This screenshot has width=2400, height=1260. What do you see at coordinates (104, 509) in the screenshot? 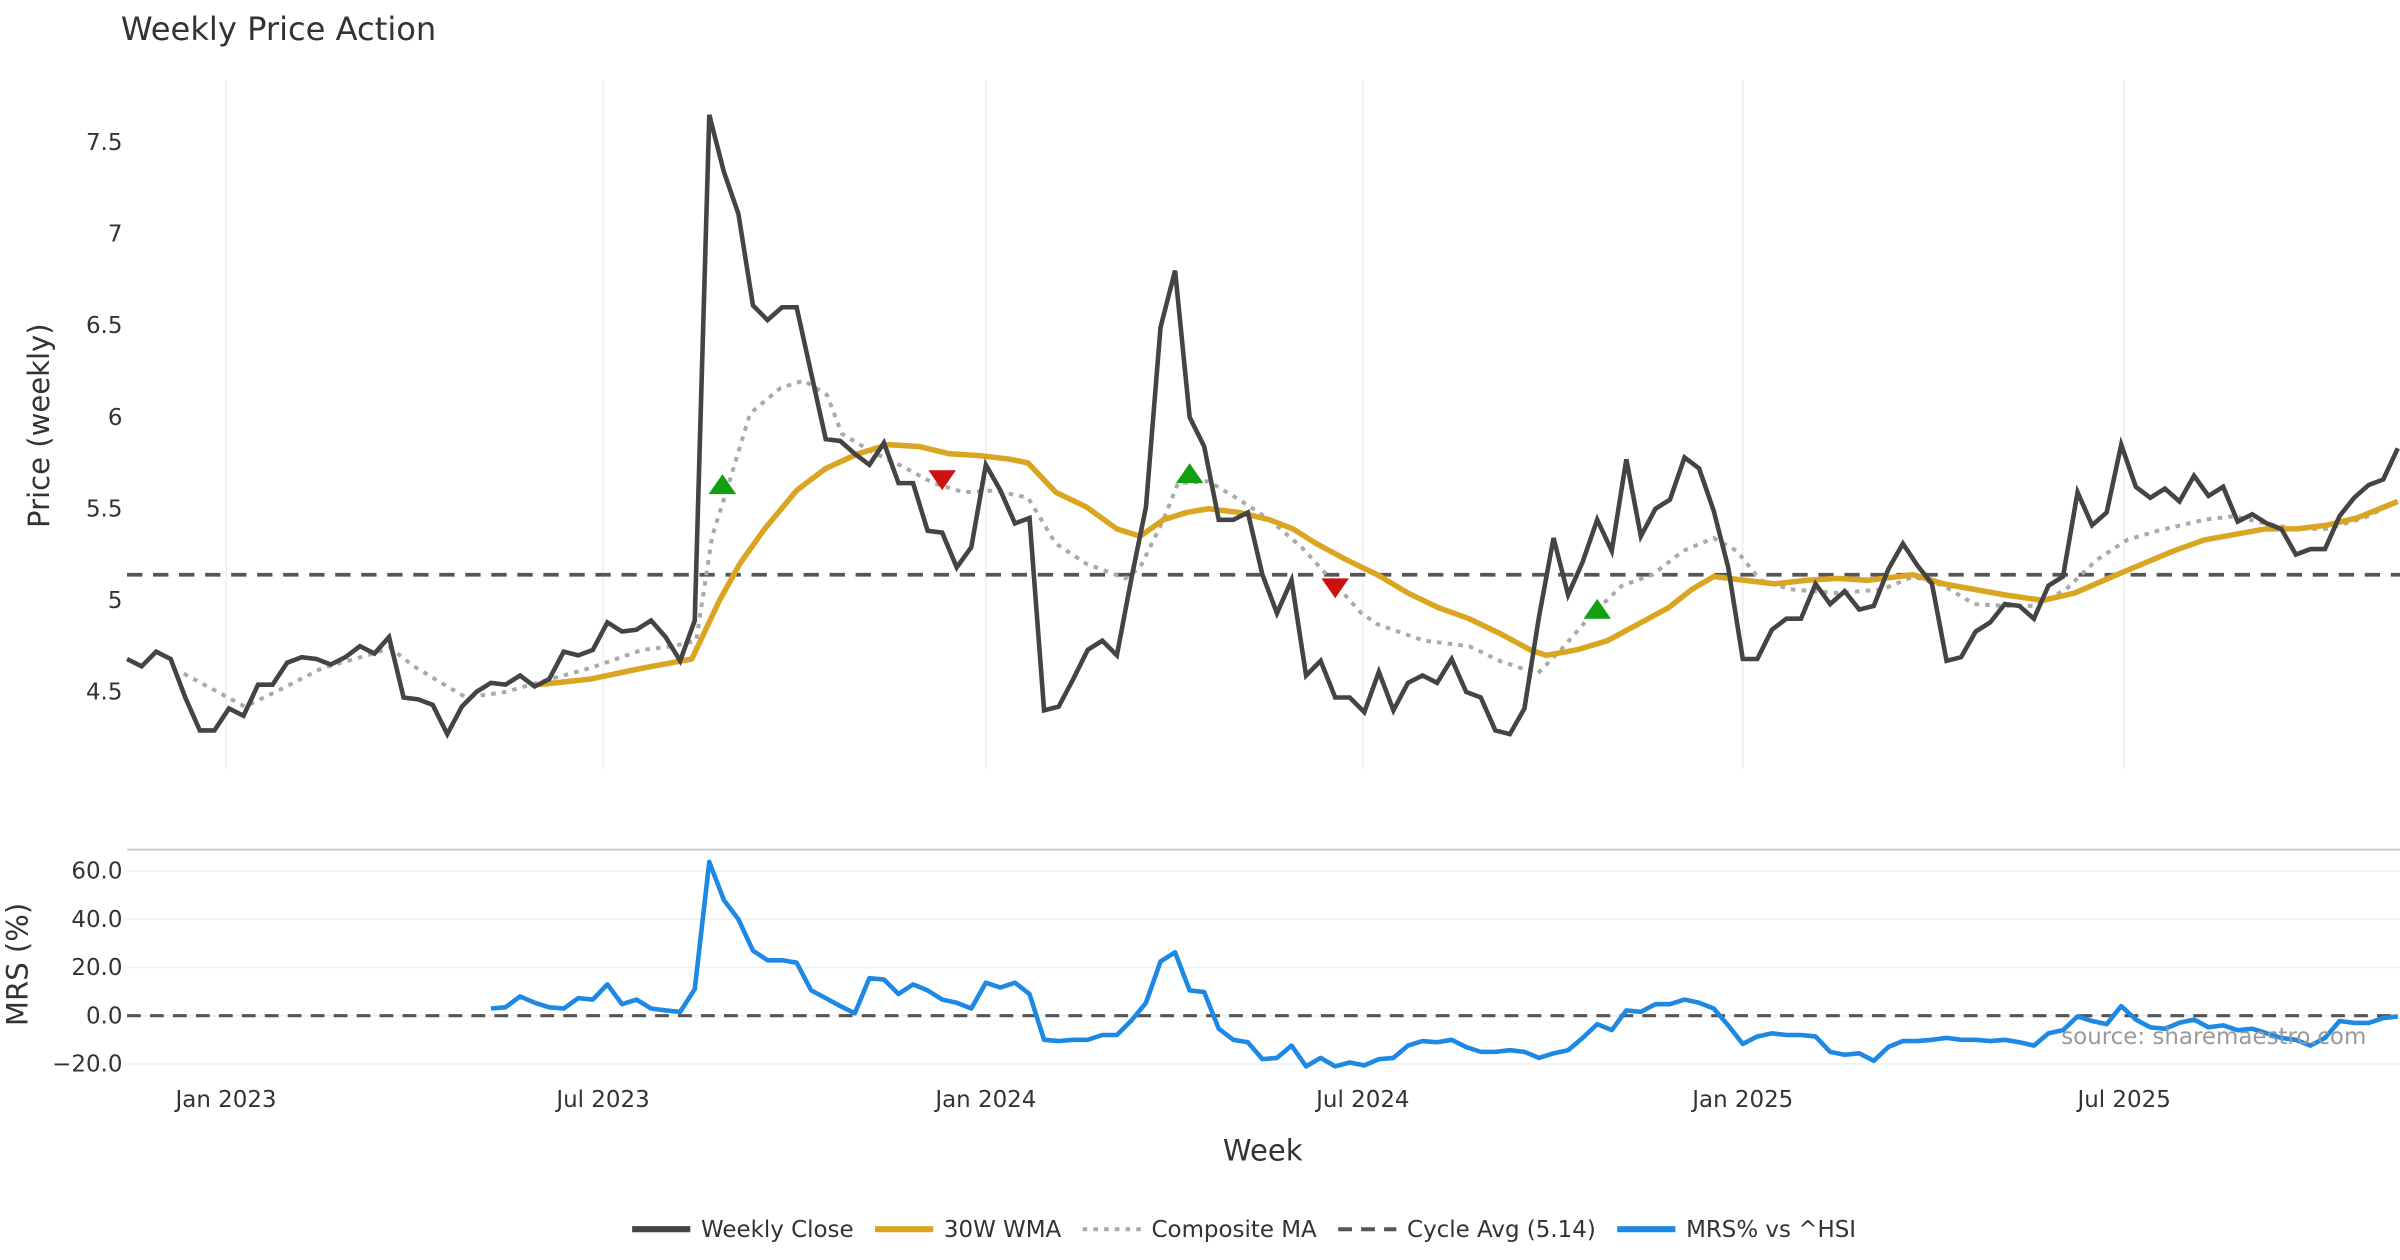
I see `price-y-tick-label: 5.5` at bounding box center [104, 509].